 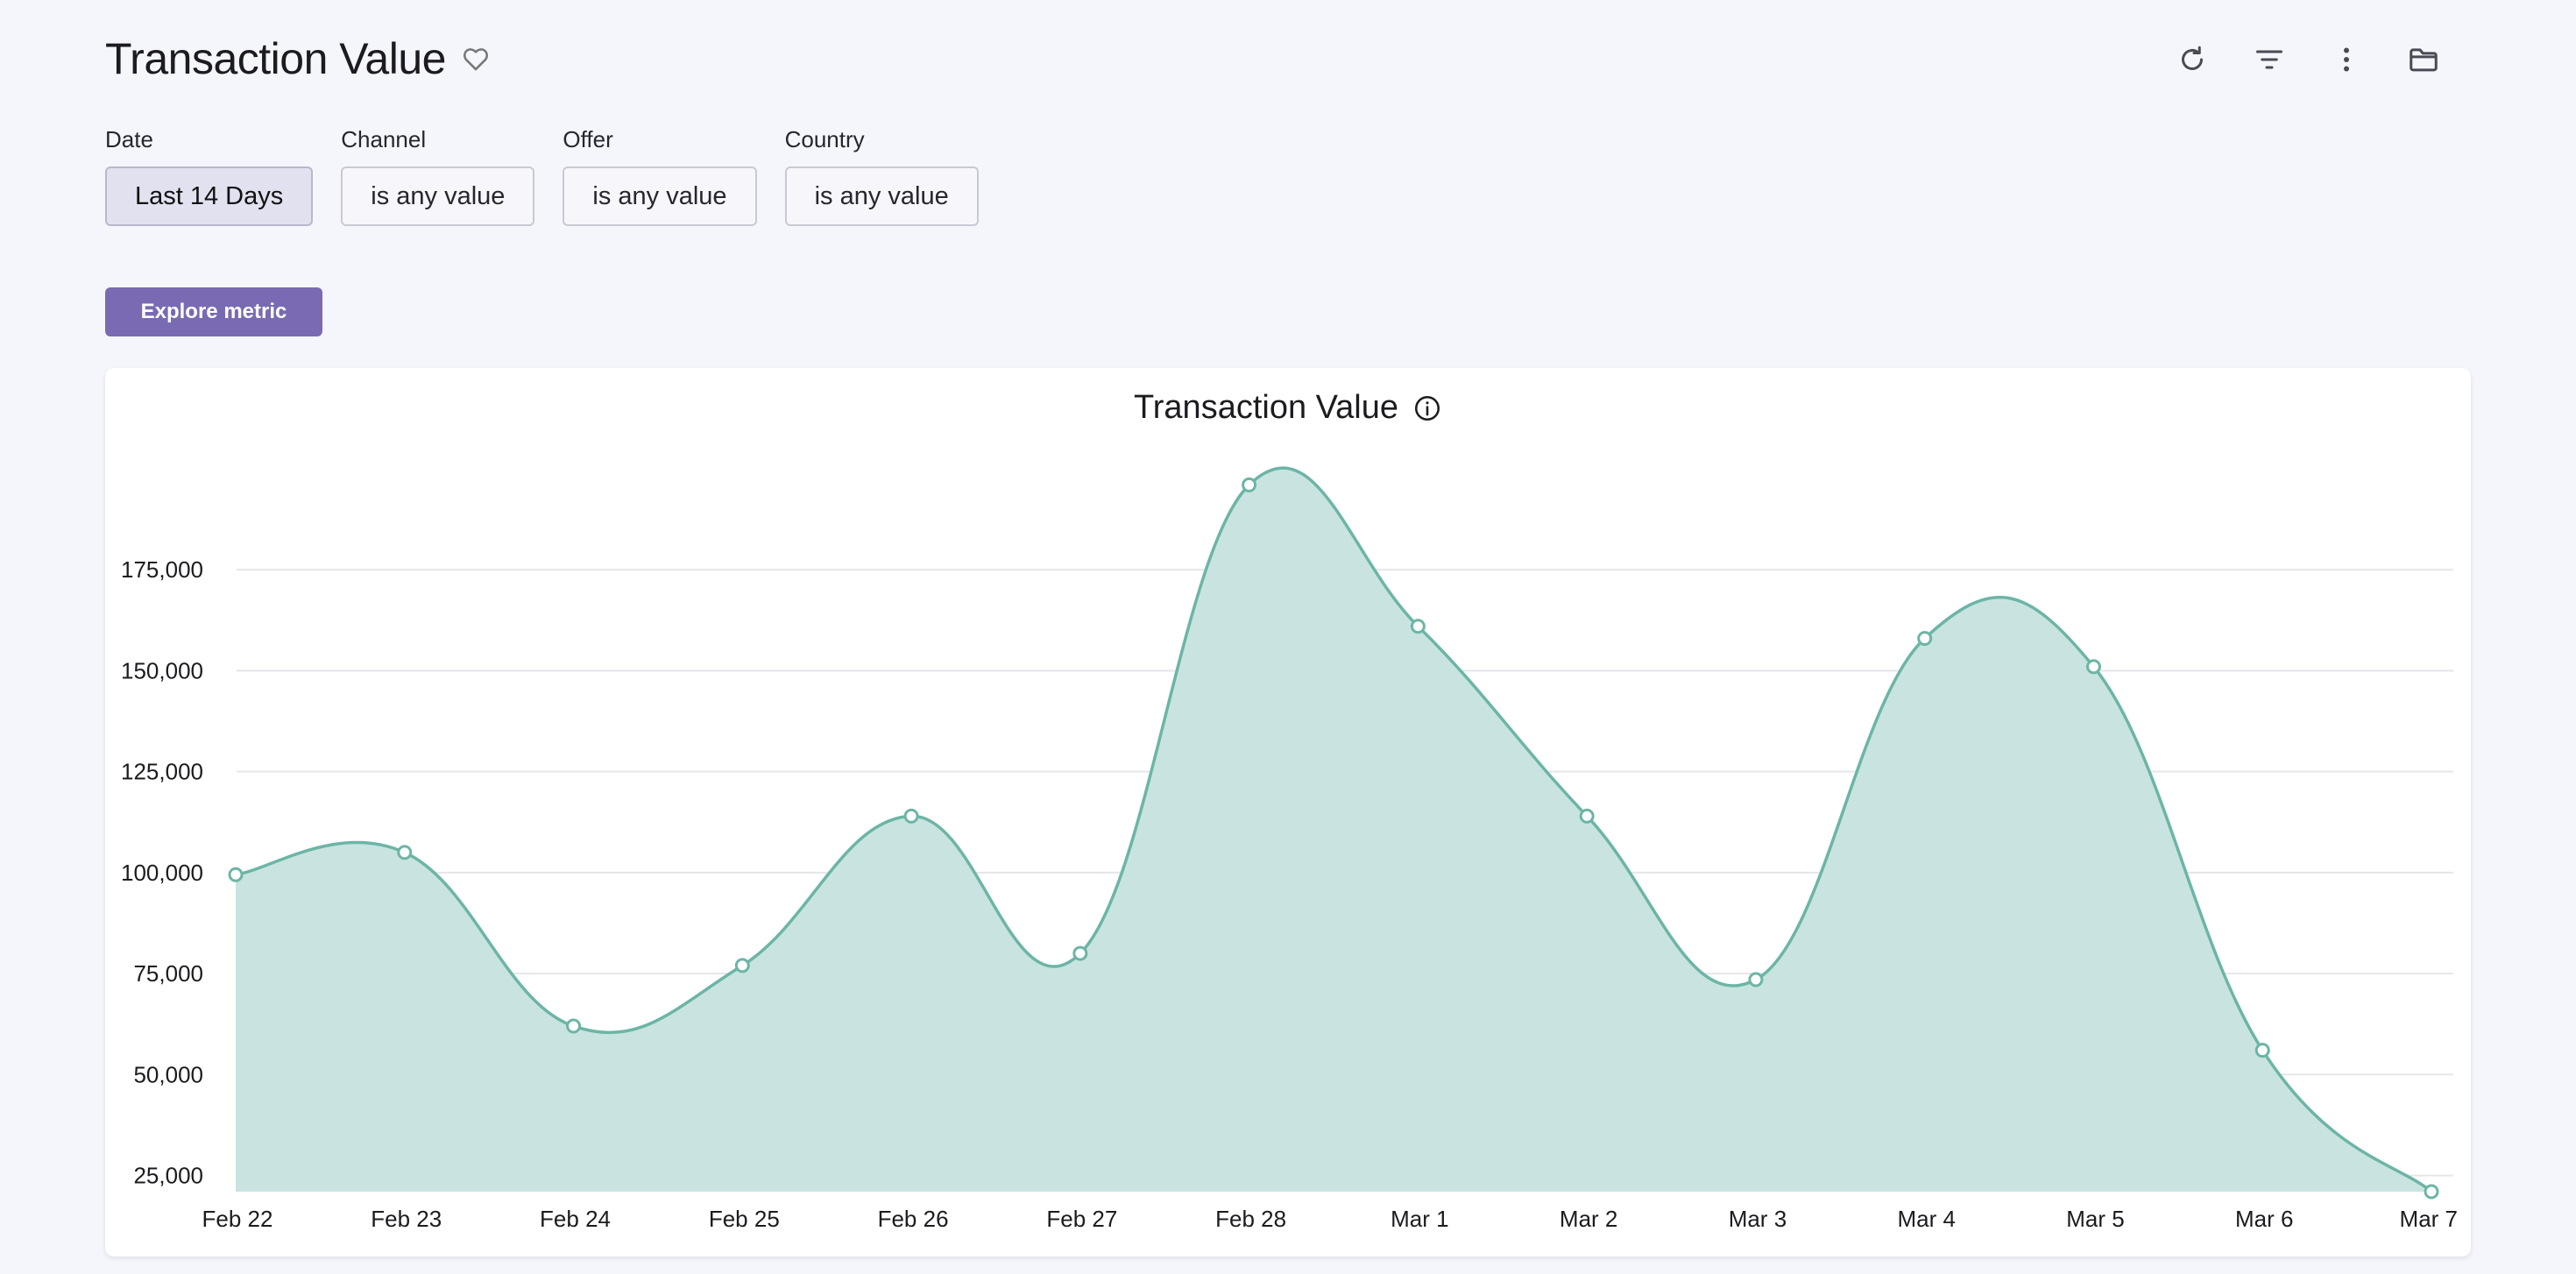 What do you see at coordinates (660, 196) in the screenshot?
I see `offer-filter-button: is any value` at bounding box center [660, 196].